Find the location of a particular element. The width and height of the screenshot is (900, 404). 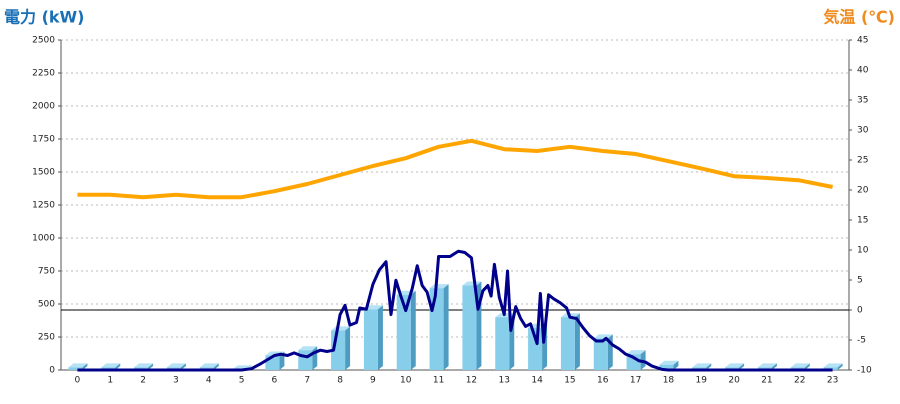

y2-tick-label: 30 is located at coordinates (863, 131).